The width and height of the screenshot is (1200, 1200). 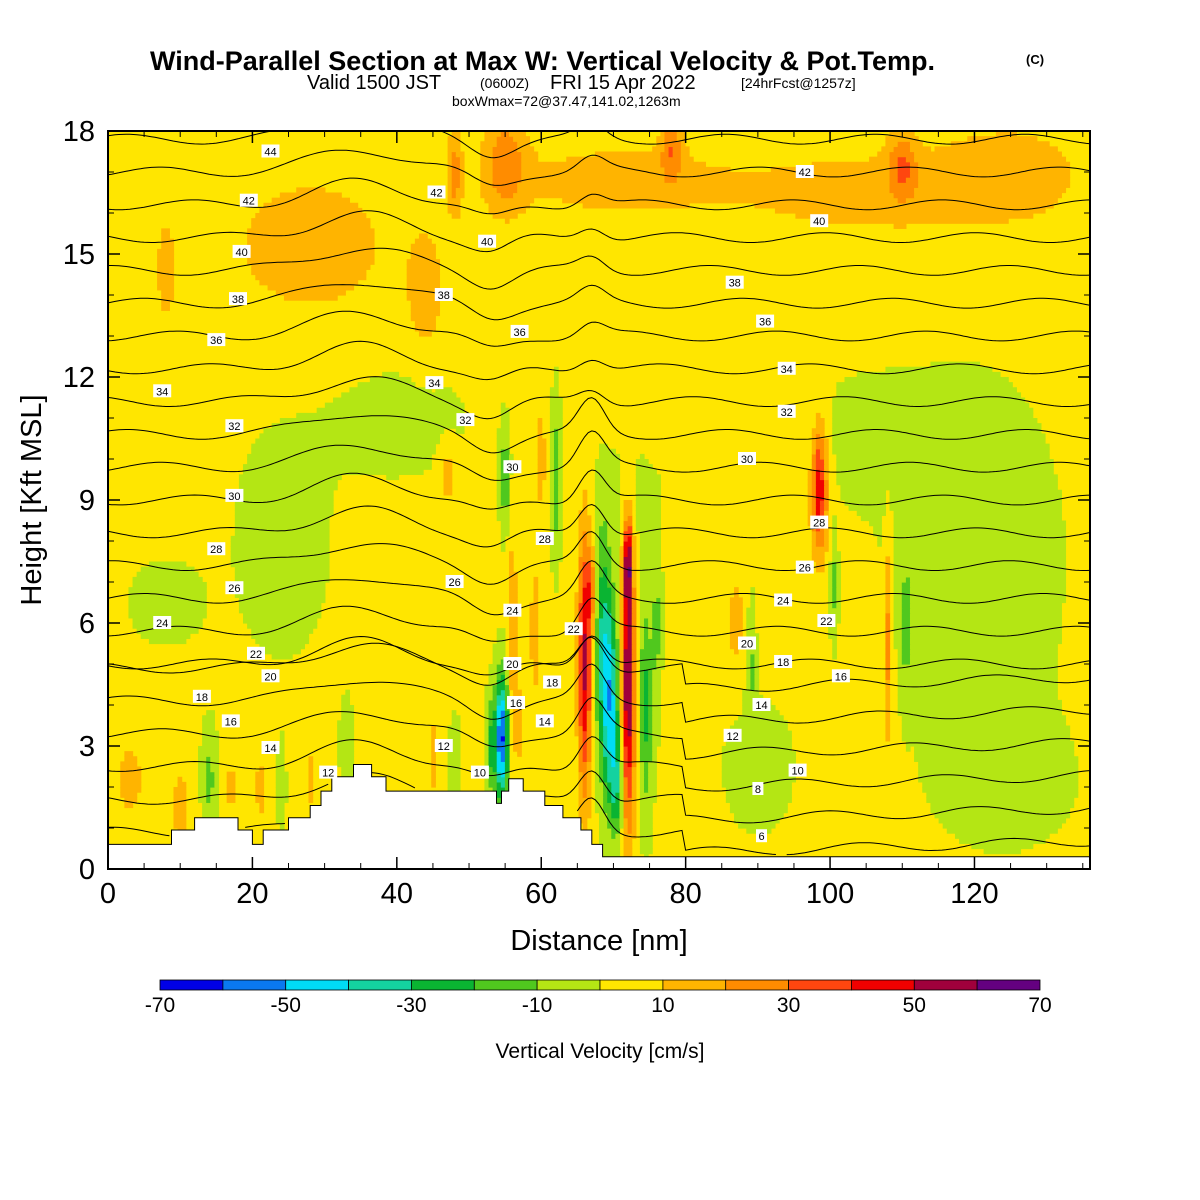 What do you see at coordinates (380, 985) in the screenshot?
I see `colorbar-swatch` at bounding box center [380, 985].